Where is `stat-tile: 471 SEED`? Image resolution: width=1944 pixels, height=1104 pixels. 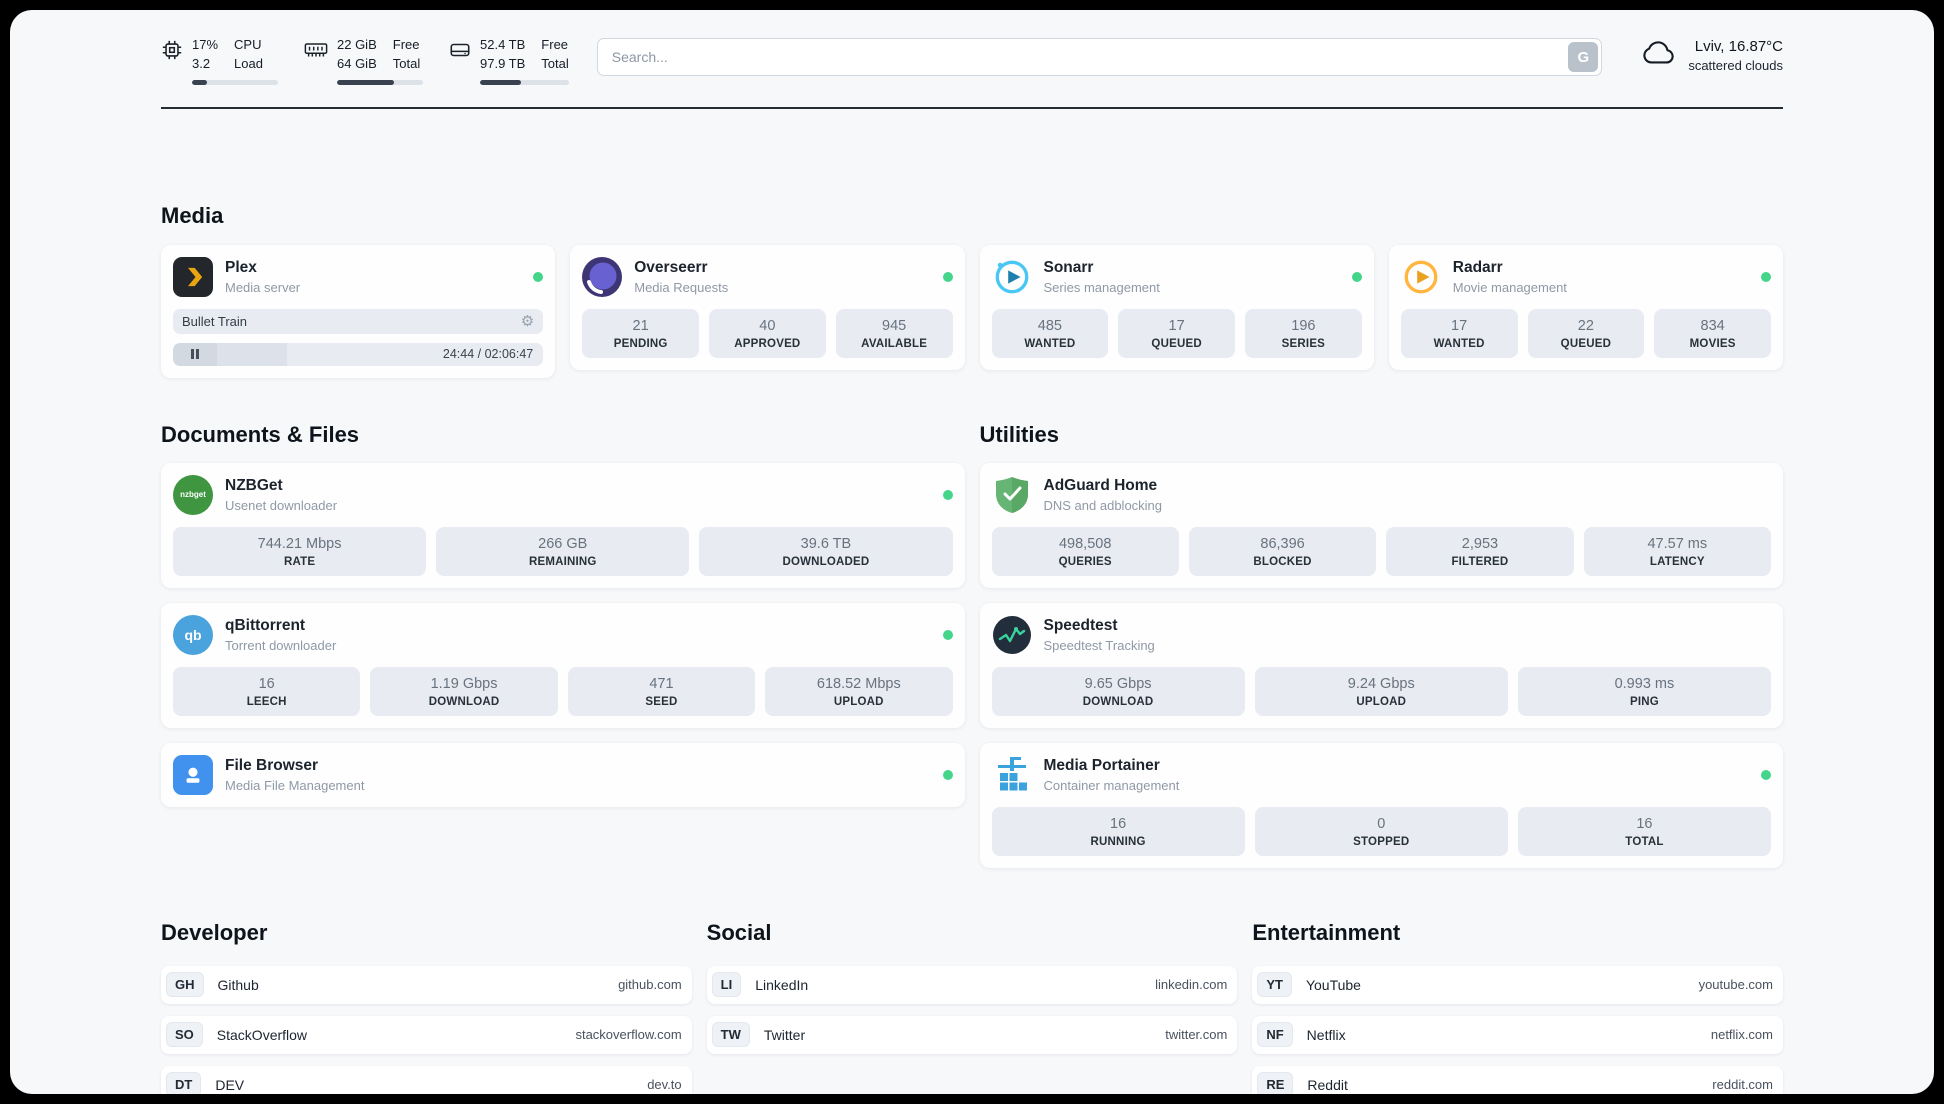
stat-tile: 471 SEED is located at coordinates (661, 691).